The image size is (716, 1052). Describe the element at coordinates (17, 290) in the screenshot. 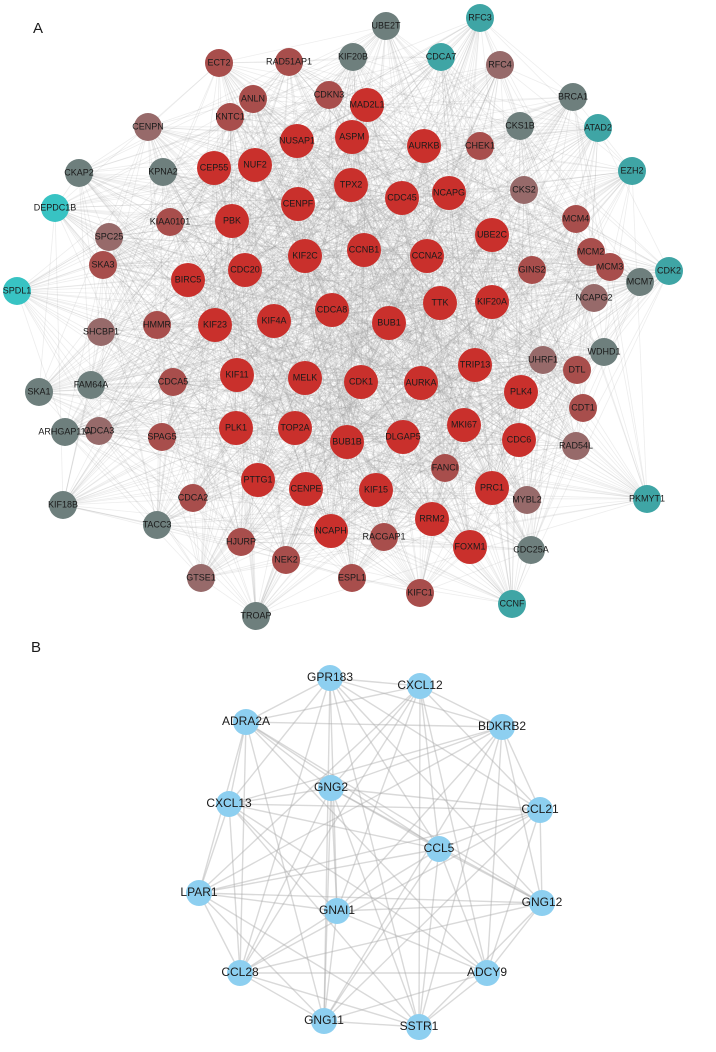

I see `node-label: SPDL1` at that location.